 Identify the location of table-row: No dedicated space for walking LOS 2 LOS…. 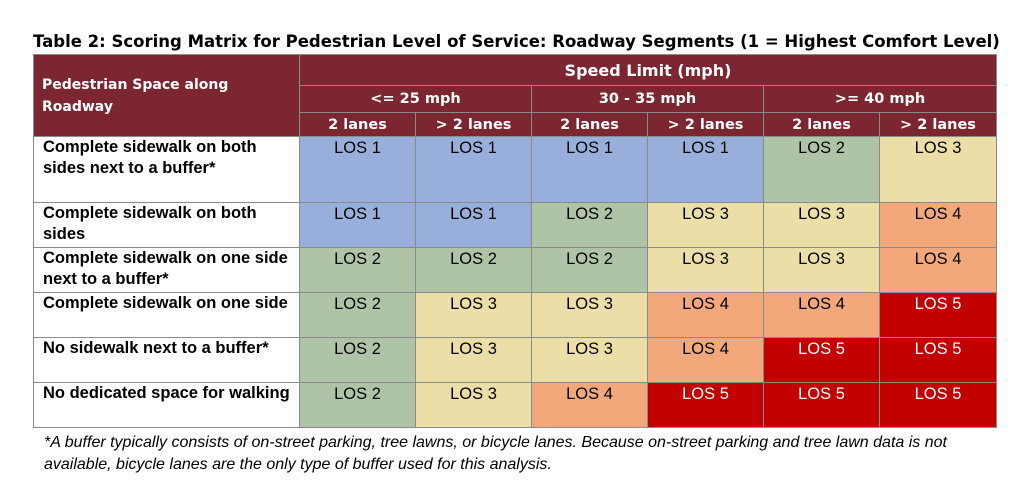
(515, 405).